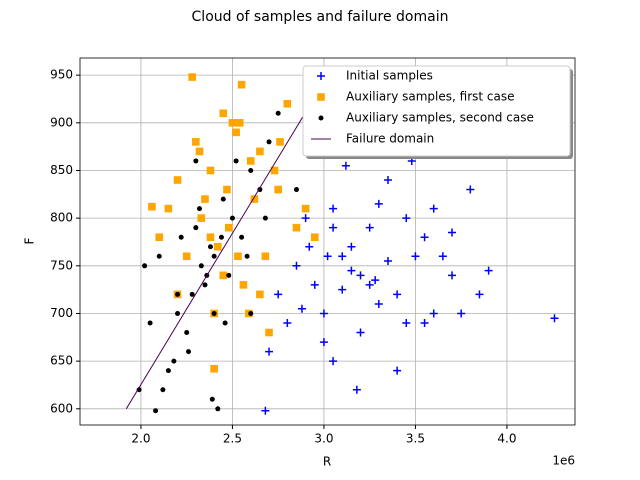 This screenshot has height=480, width=640. I want to click on y-tick-label: 750, so click(61, 265).